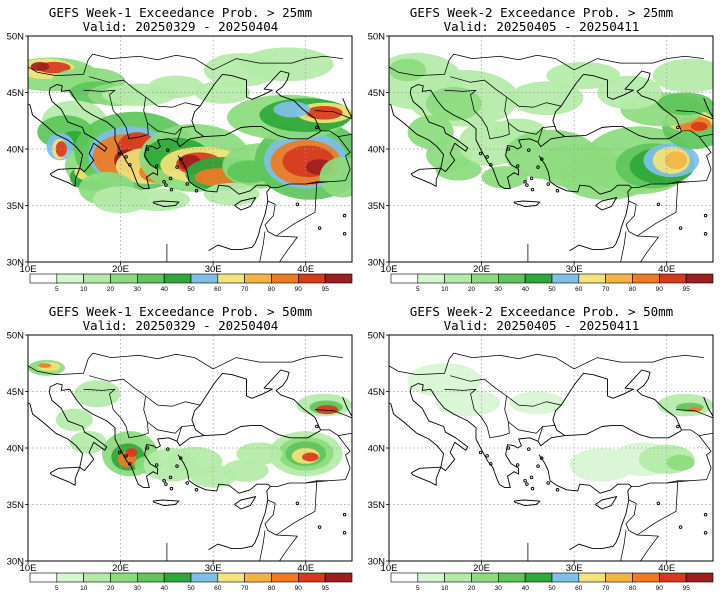  What do you see at coordinates (180, 311) in the screenshot?
I see `panel-title: GEFS Week-1 Exceedance Prob. > 50mm` at bounding box center [180, 311].